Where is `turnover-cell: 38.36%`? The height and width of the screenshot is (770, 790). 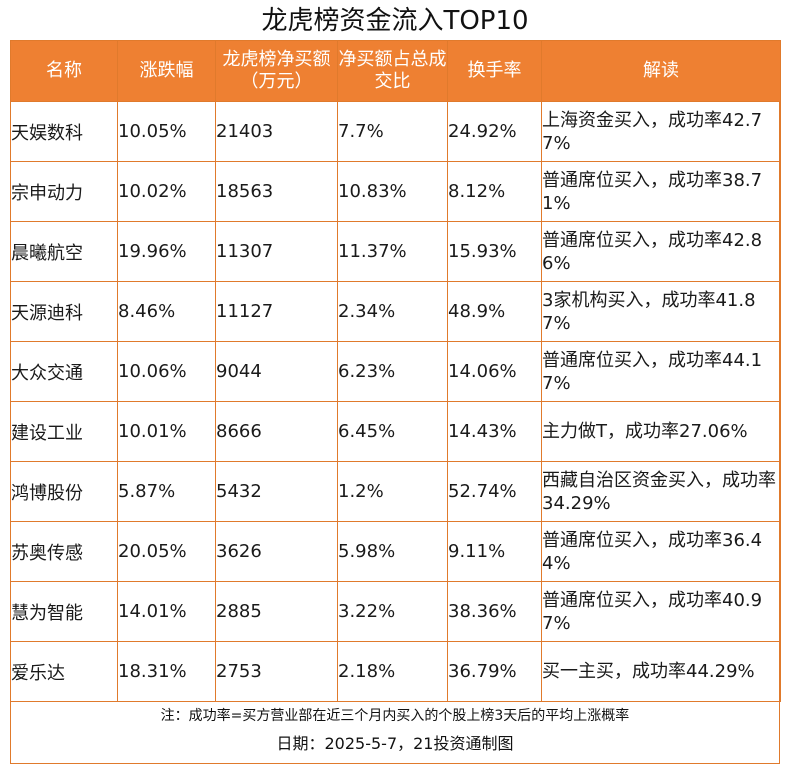 turnover-cell: 38.36% is located at coordinates (494, 611).